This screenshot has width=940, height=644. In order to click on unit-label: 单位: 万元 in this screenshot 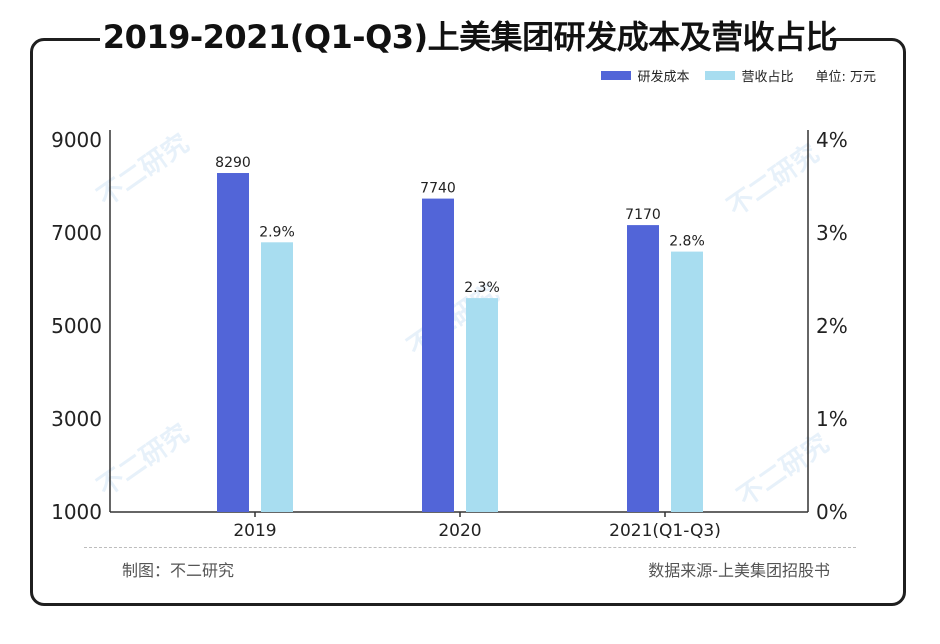, I will do `click(845, 77)`.